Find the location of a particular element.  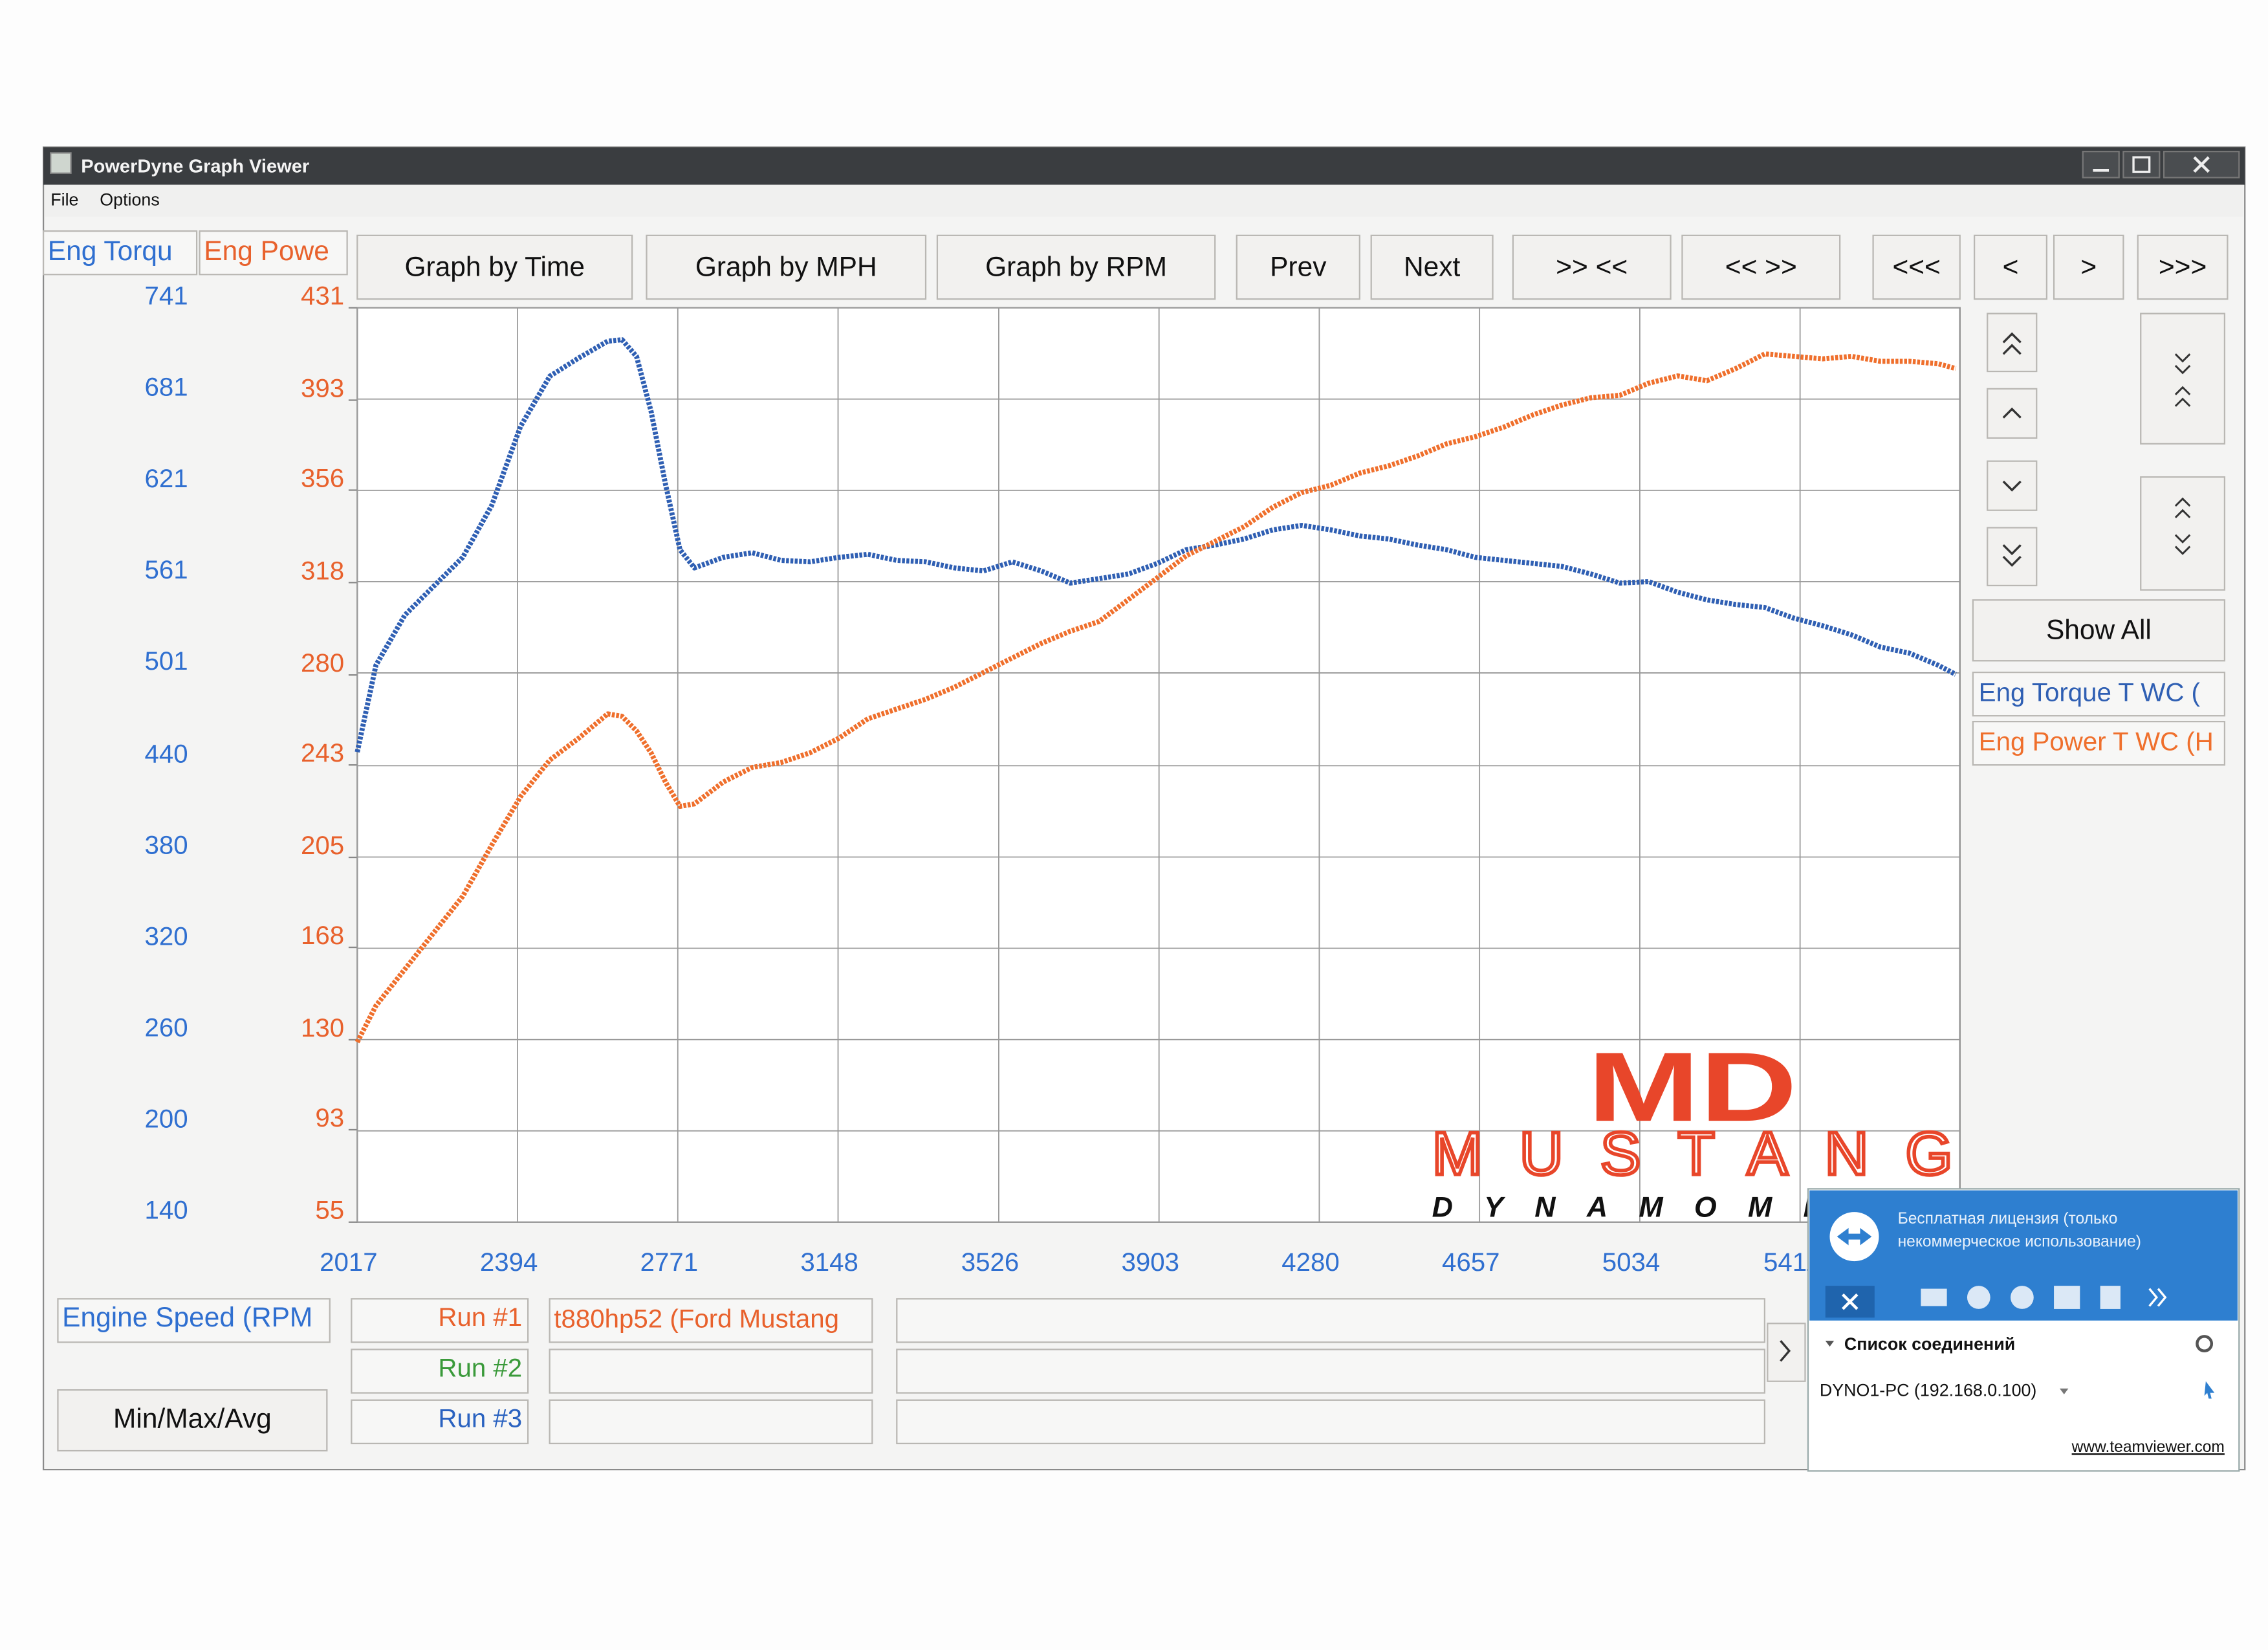

more-icon is located at coordinates (2158, 1297).